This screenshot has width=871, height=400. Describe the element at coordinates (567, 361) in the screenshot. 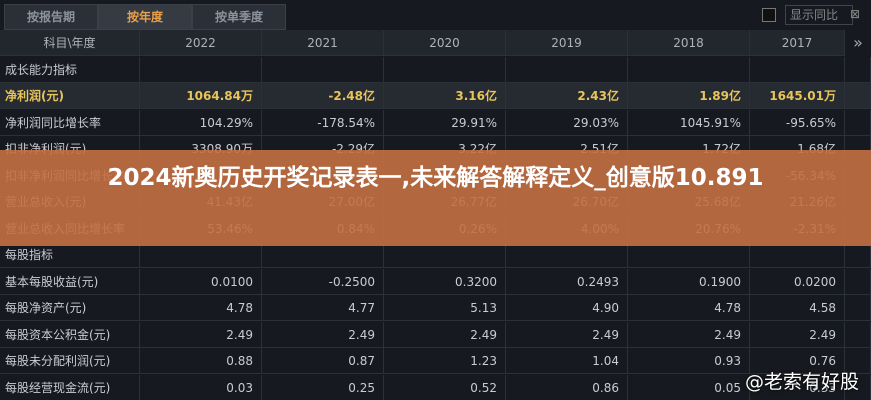

I see `cell-value: 1.04` at that location.